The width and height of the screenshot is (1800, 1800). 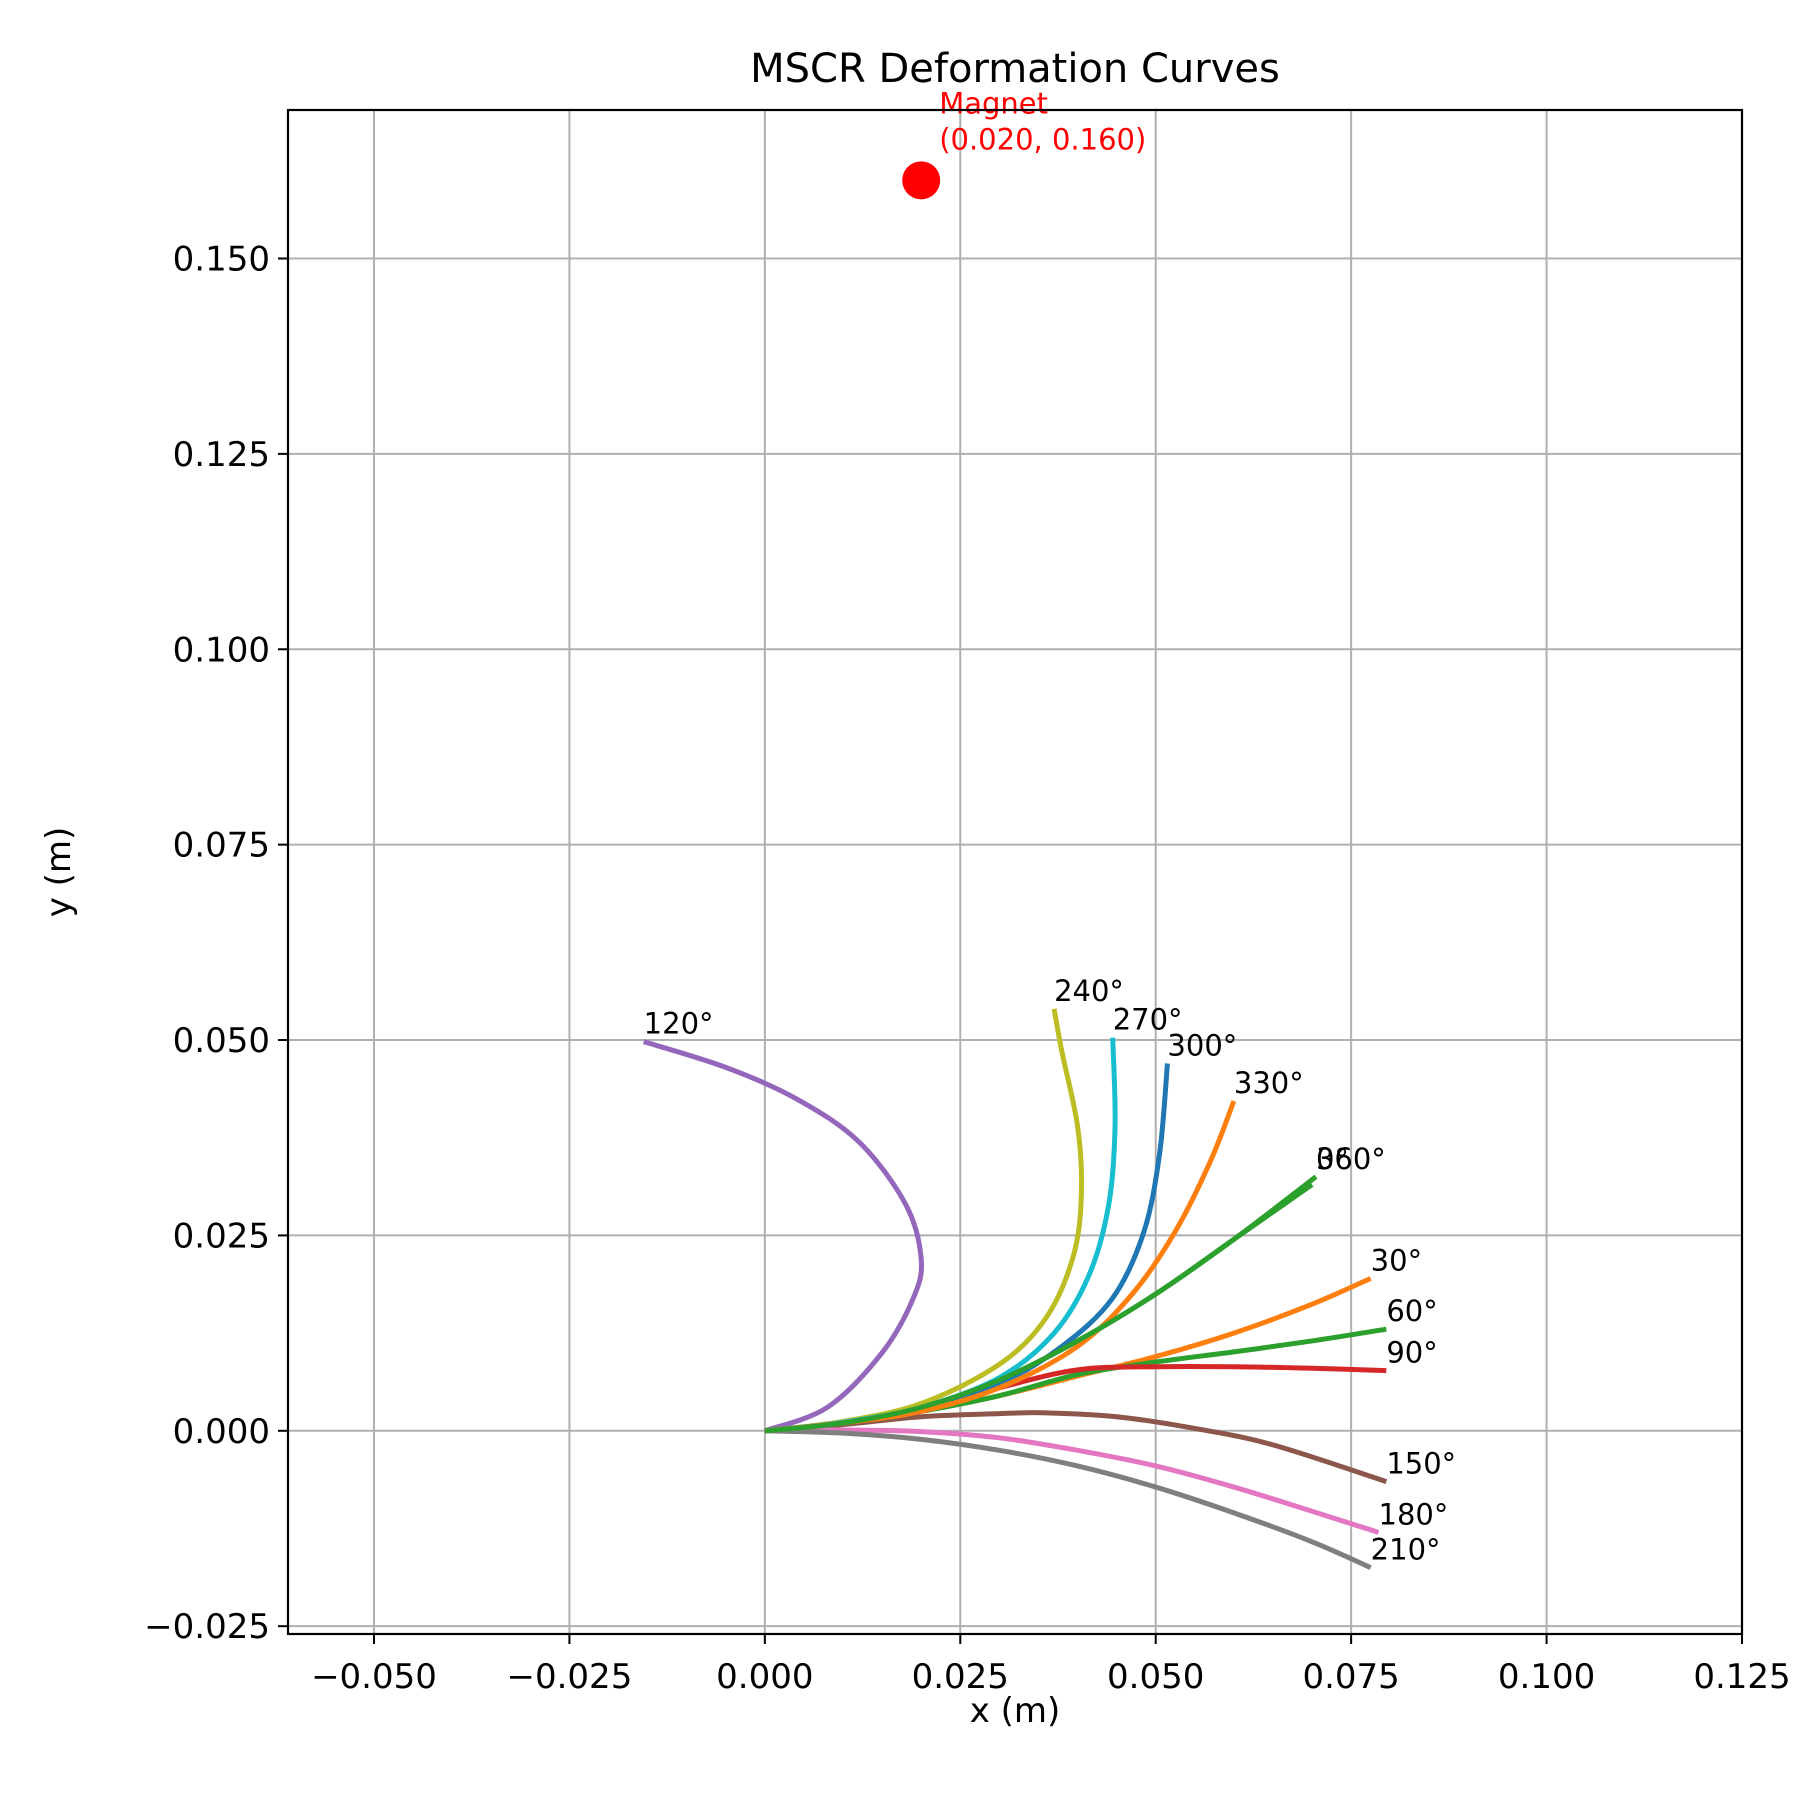 I want to click on curve-180-deg, so click(x=1072, y=1481).